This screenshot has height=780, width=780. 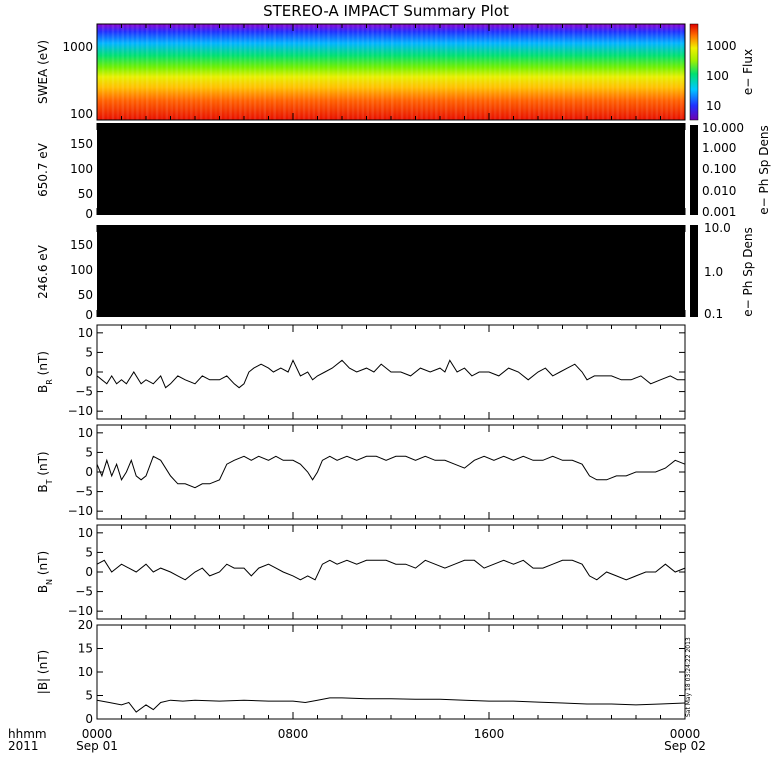 I want to click on bn-series-line, so click(x=391, y=570).